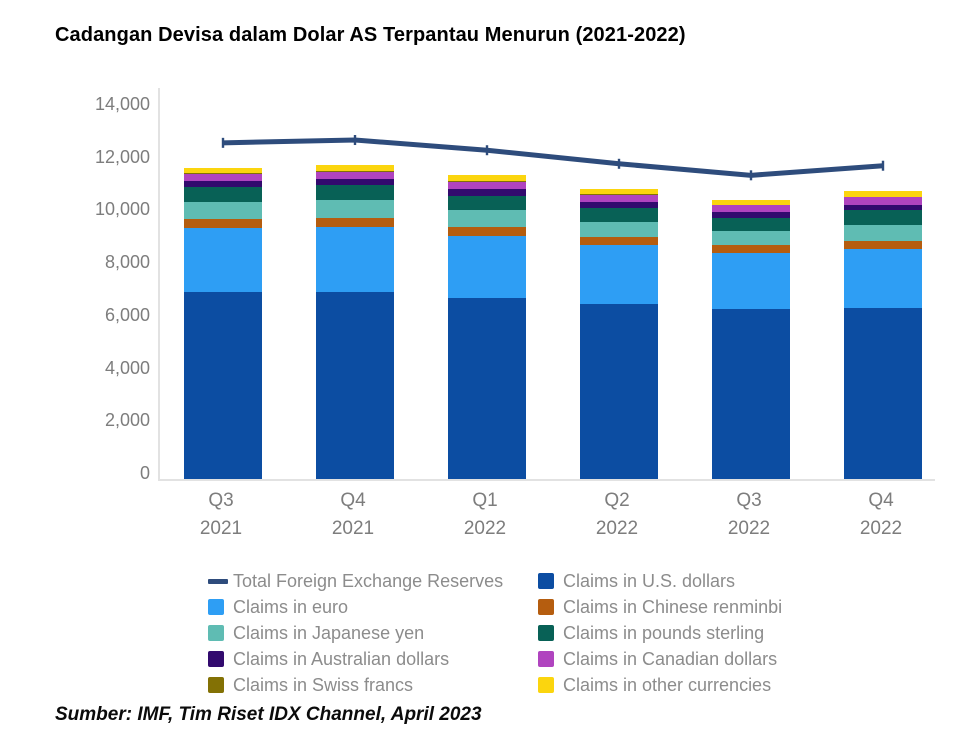 The image size is (962, 756). What do you see at coordinates (881, 500) in the screenshot?
I see `quarter-label: Q4` at bounding box center [881, 500].